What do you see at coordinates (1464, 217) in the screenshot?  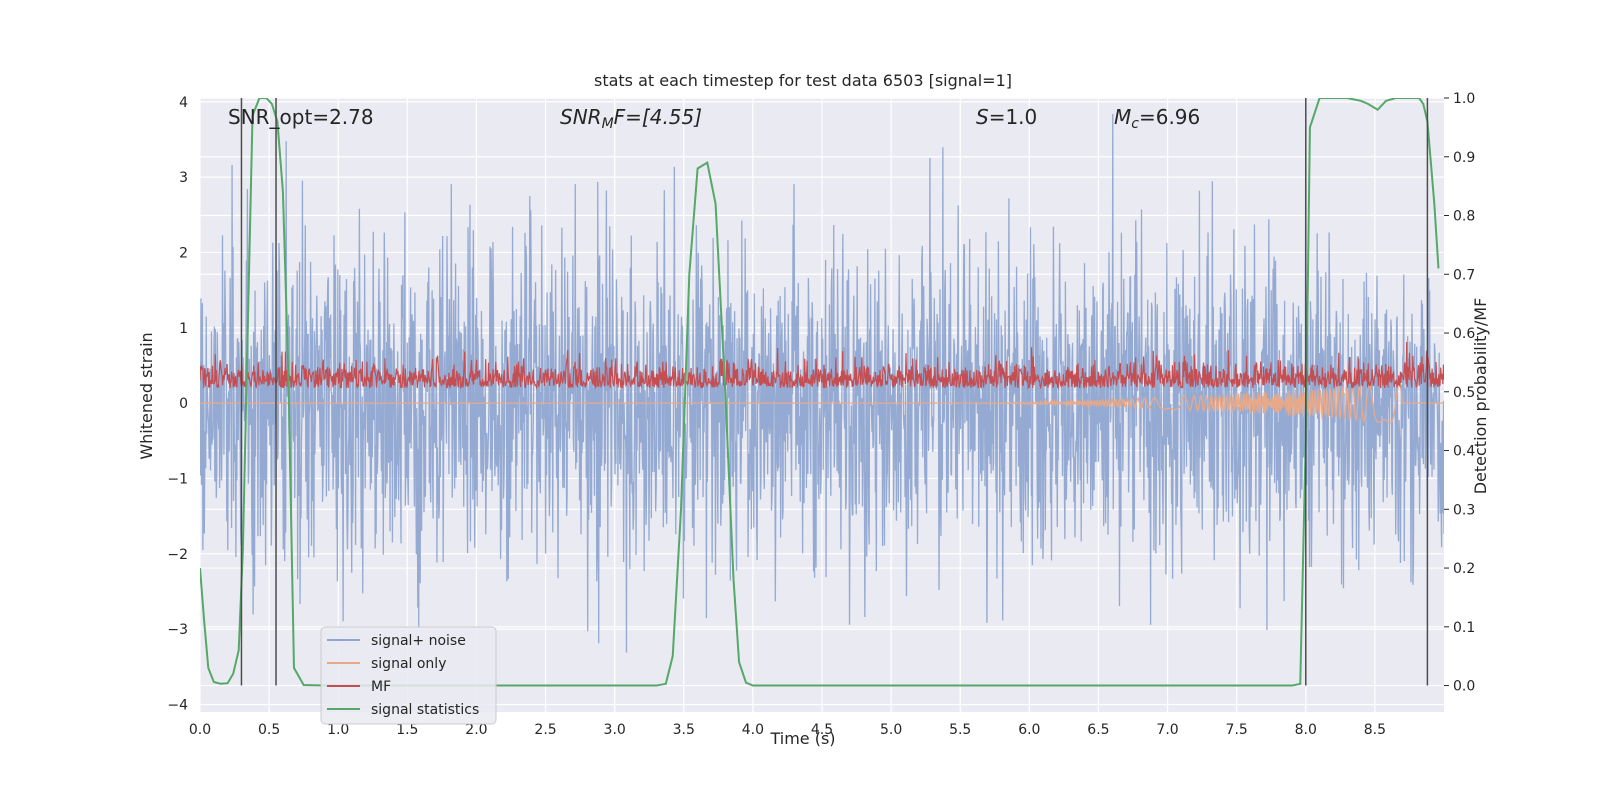 I see `y2-tick-label: 0.8` at bounding box center [1464, 217].